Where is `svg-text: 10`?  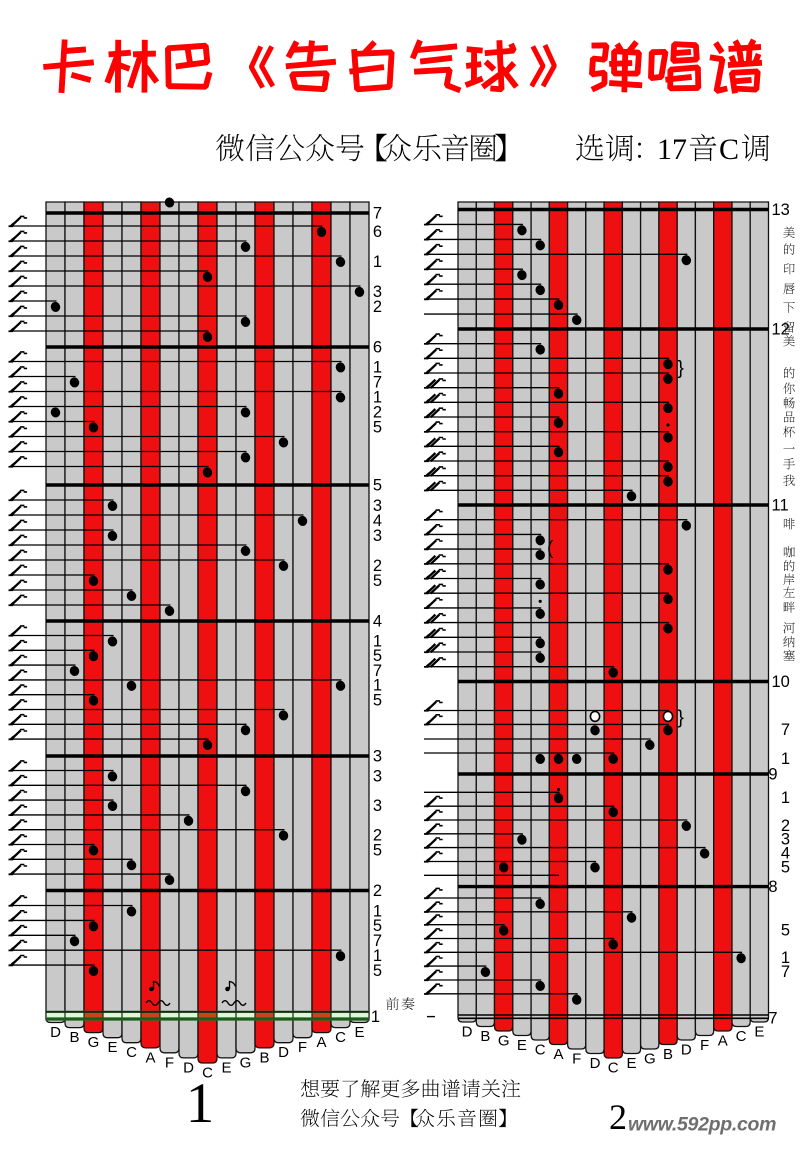 svg-text: 10 is located at coordinates (781, 682).